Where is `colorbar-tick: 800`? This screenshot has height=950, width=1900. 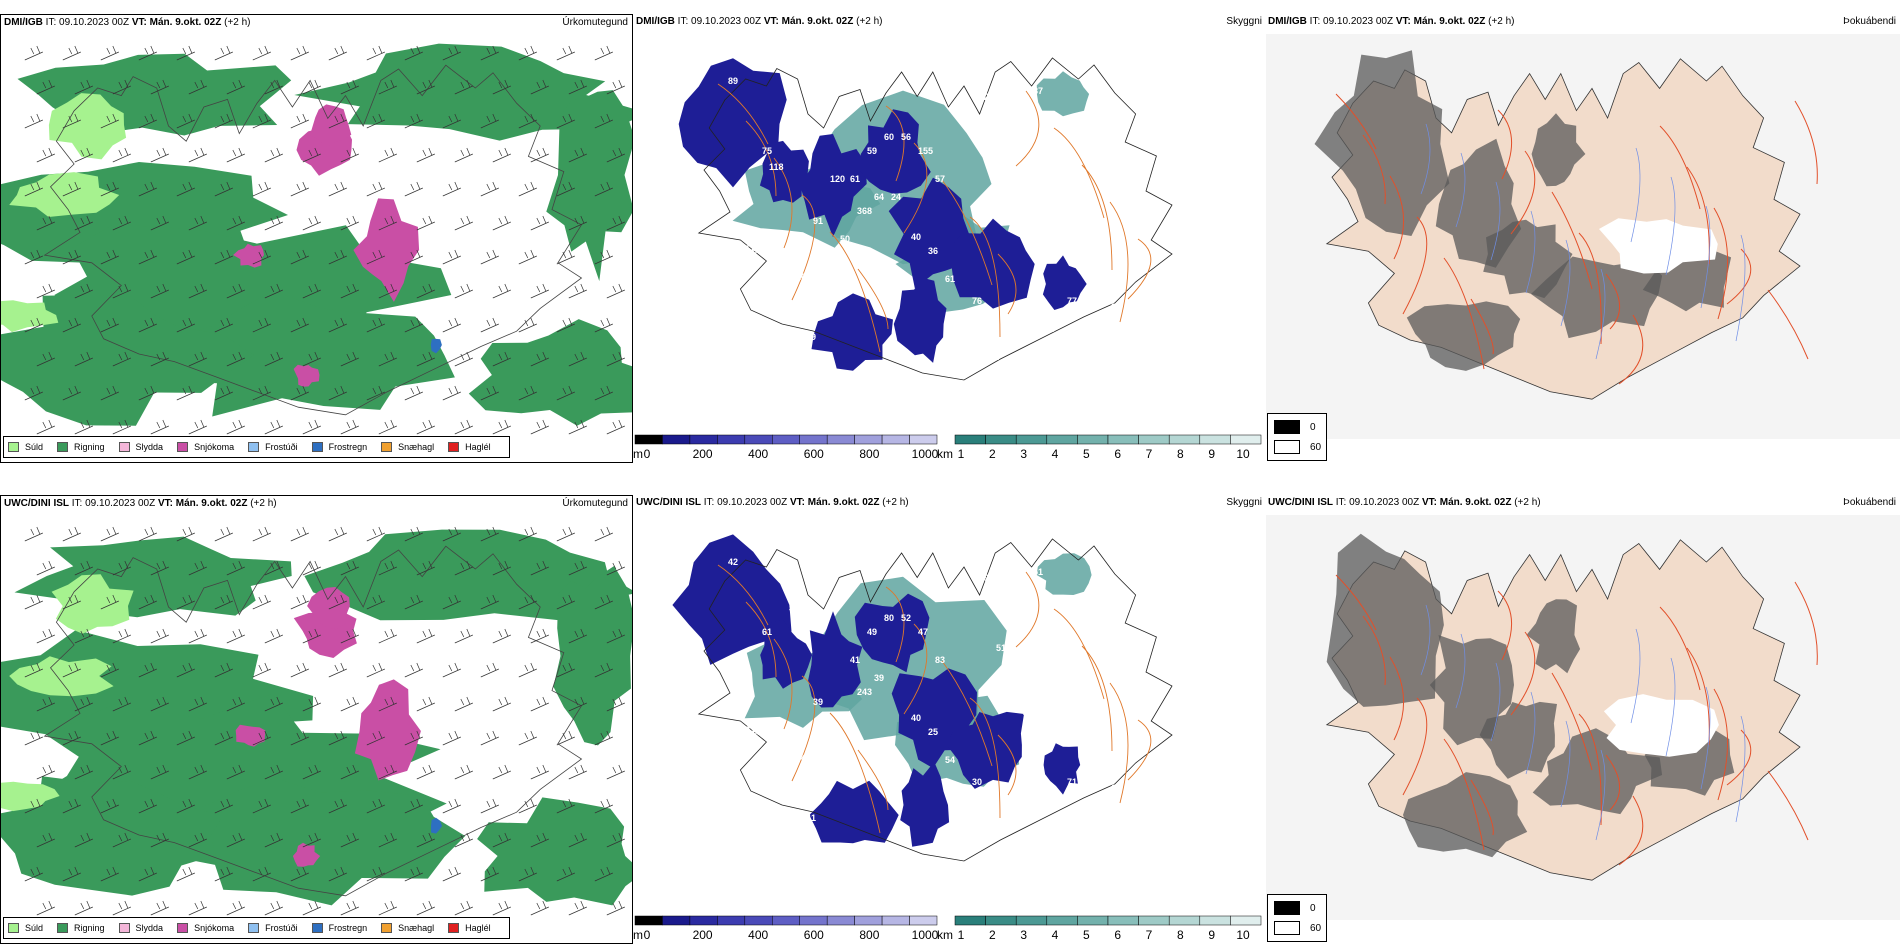 colorbar-tick: 800 is located at coordinates (869, 935).